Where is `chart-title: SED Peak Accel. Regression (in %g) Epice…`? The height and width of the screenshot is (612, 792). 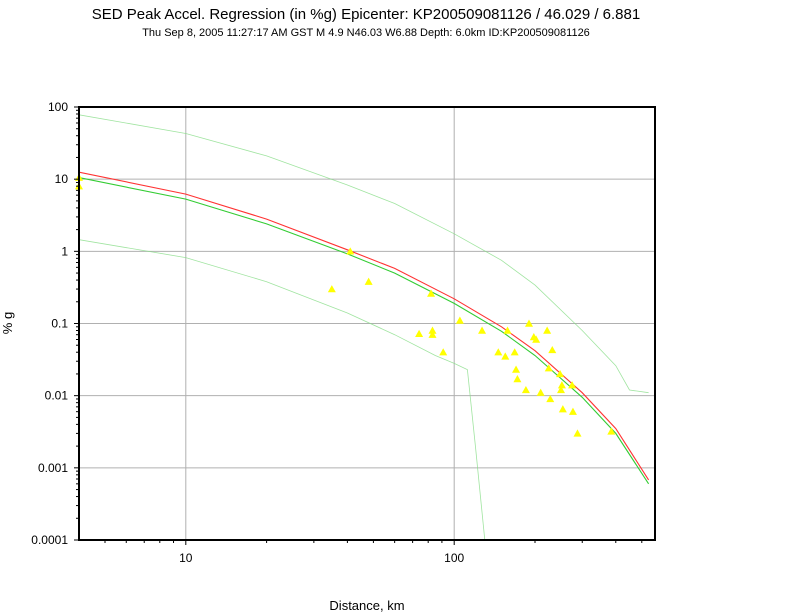
chart-title: SED Peak Accel. Regression (in %g) Epice… is located at coordinates (366, 14).